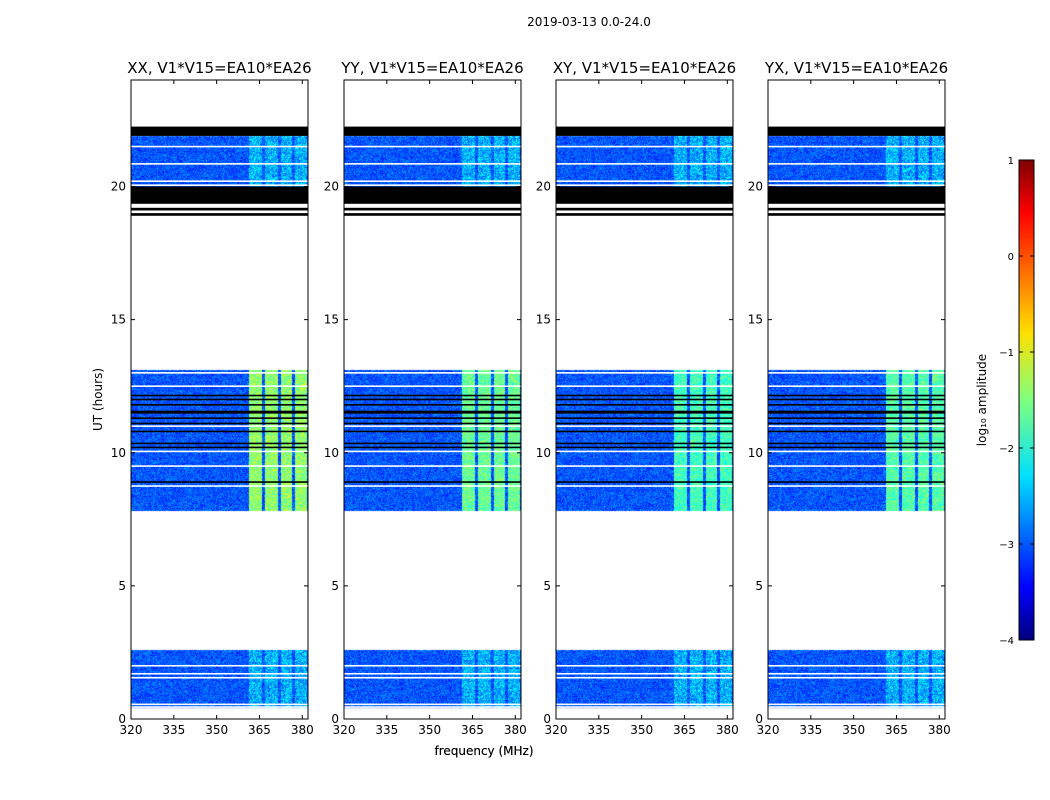 This screenshot has height=800, width=1050. What do you see at coordinates (219, 68) in the screenshot?
I see `panel-title: XX, V1*V15=EA10*EA26` at bounding box center [219, 68].